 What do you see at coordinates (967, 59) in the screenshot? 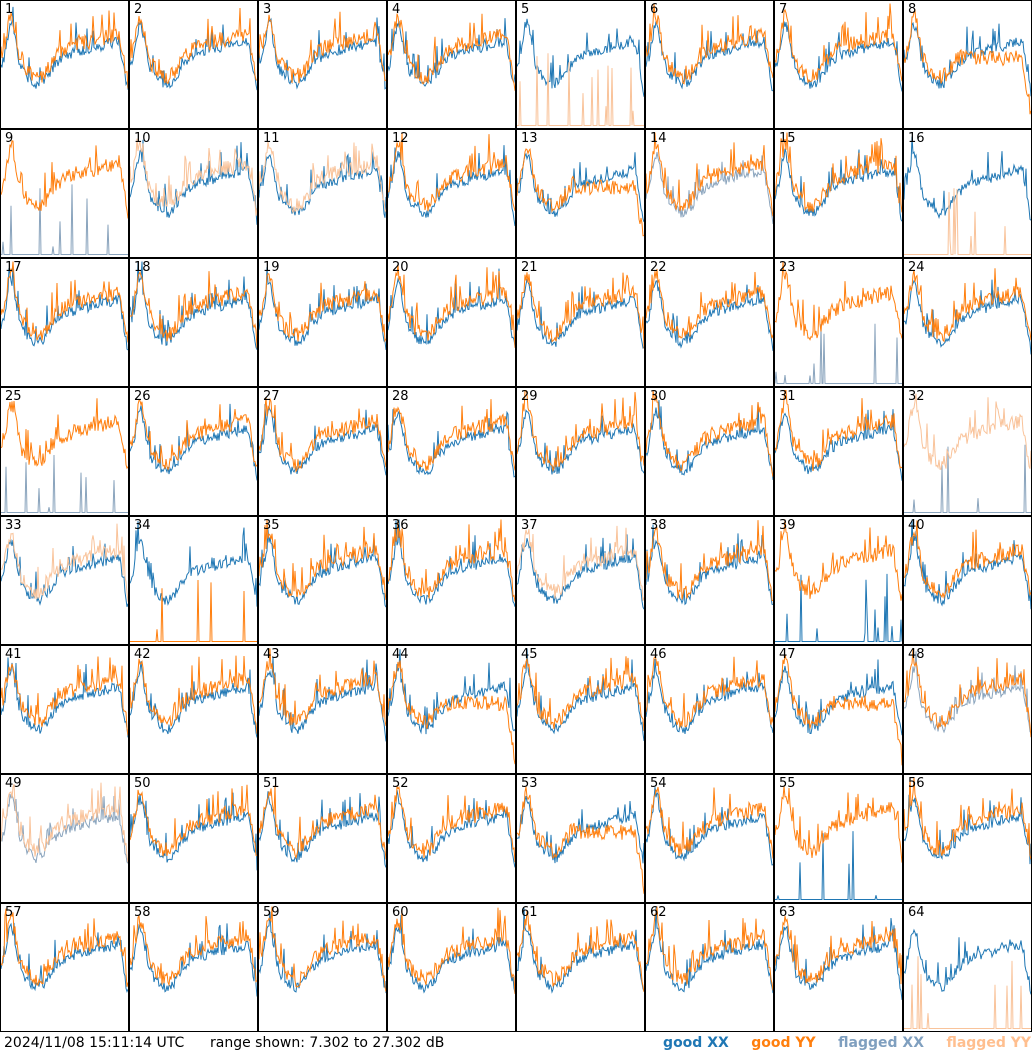
I see `panel-8-xx-line` at bounding box center [967, 59].